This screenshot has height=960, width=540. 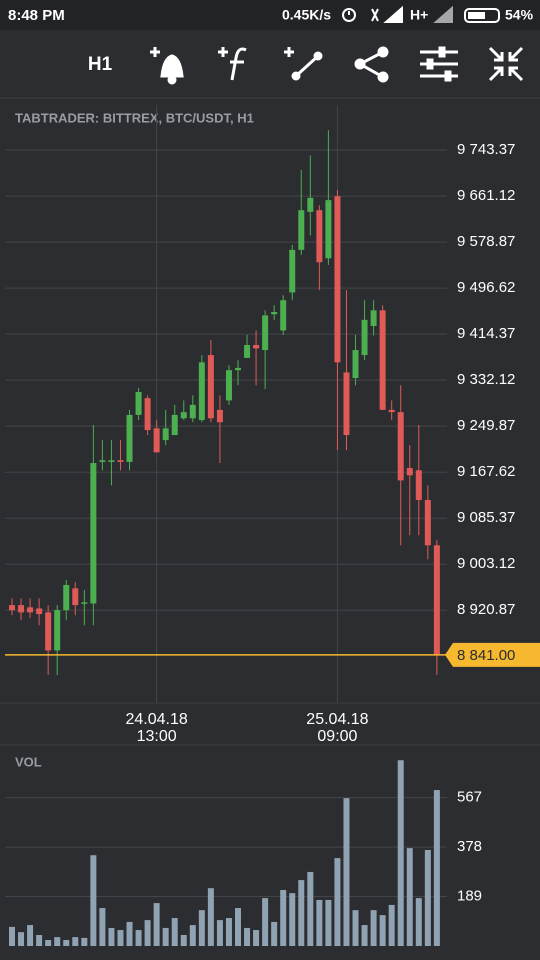 I want to click on share-button, so click(x=371, y=64).